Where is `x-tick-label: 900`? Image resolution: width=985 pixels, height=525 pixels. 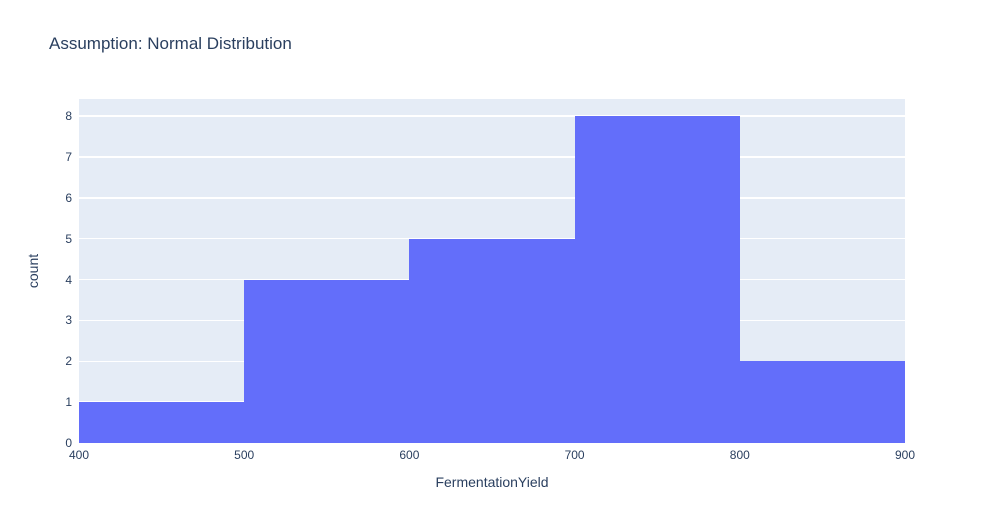 x-tick-label: 900 is located at coordinates (905, 455).